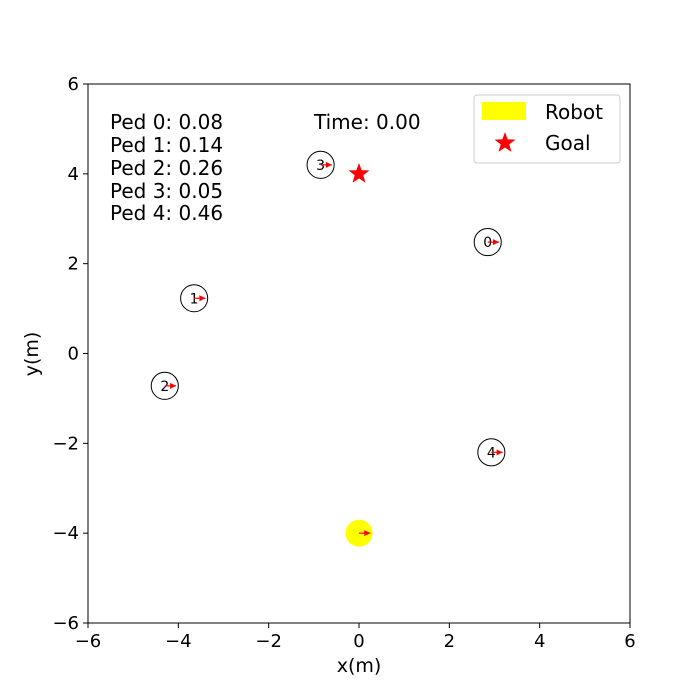 This screenshot has width=700, height=700. Describe the element at coordinates (73, 174) in the screenshot. I see `y-tick-label: 4` at that location.